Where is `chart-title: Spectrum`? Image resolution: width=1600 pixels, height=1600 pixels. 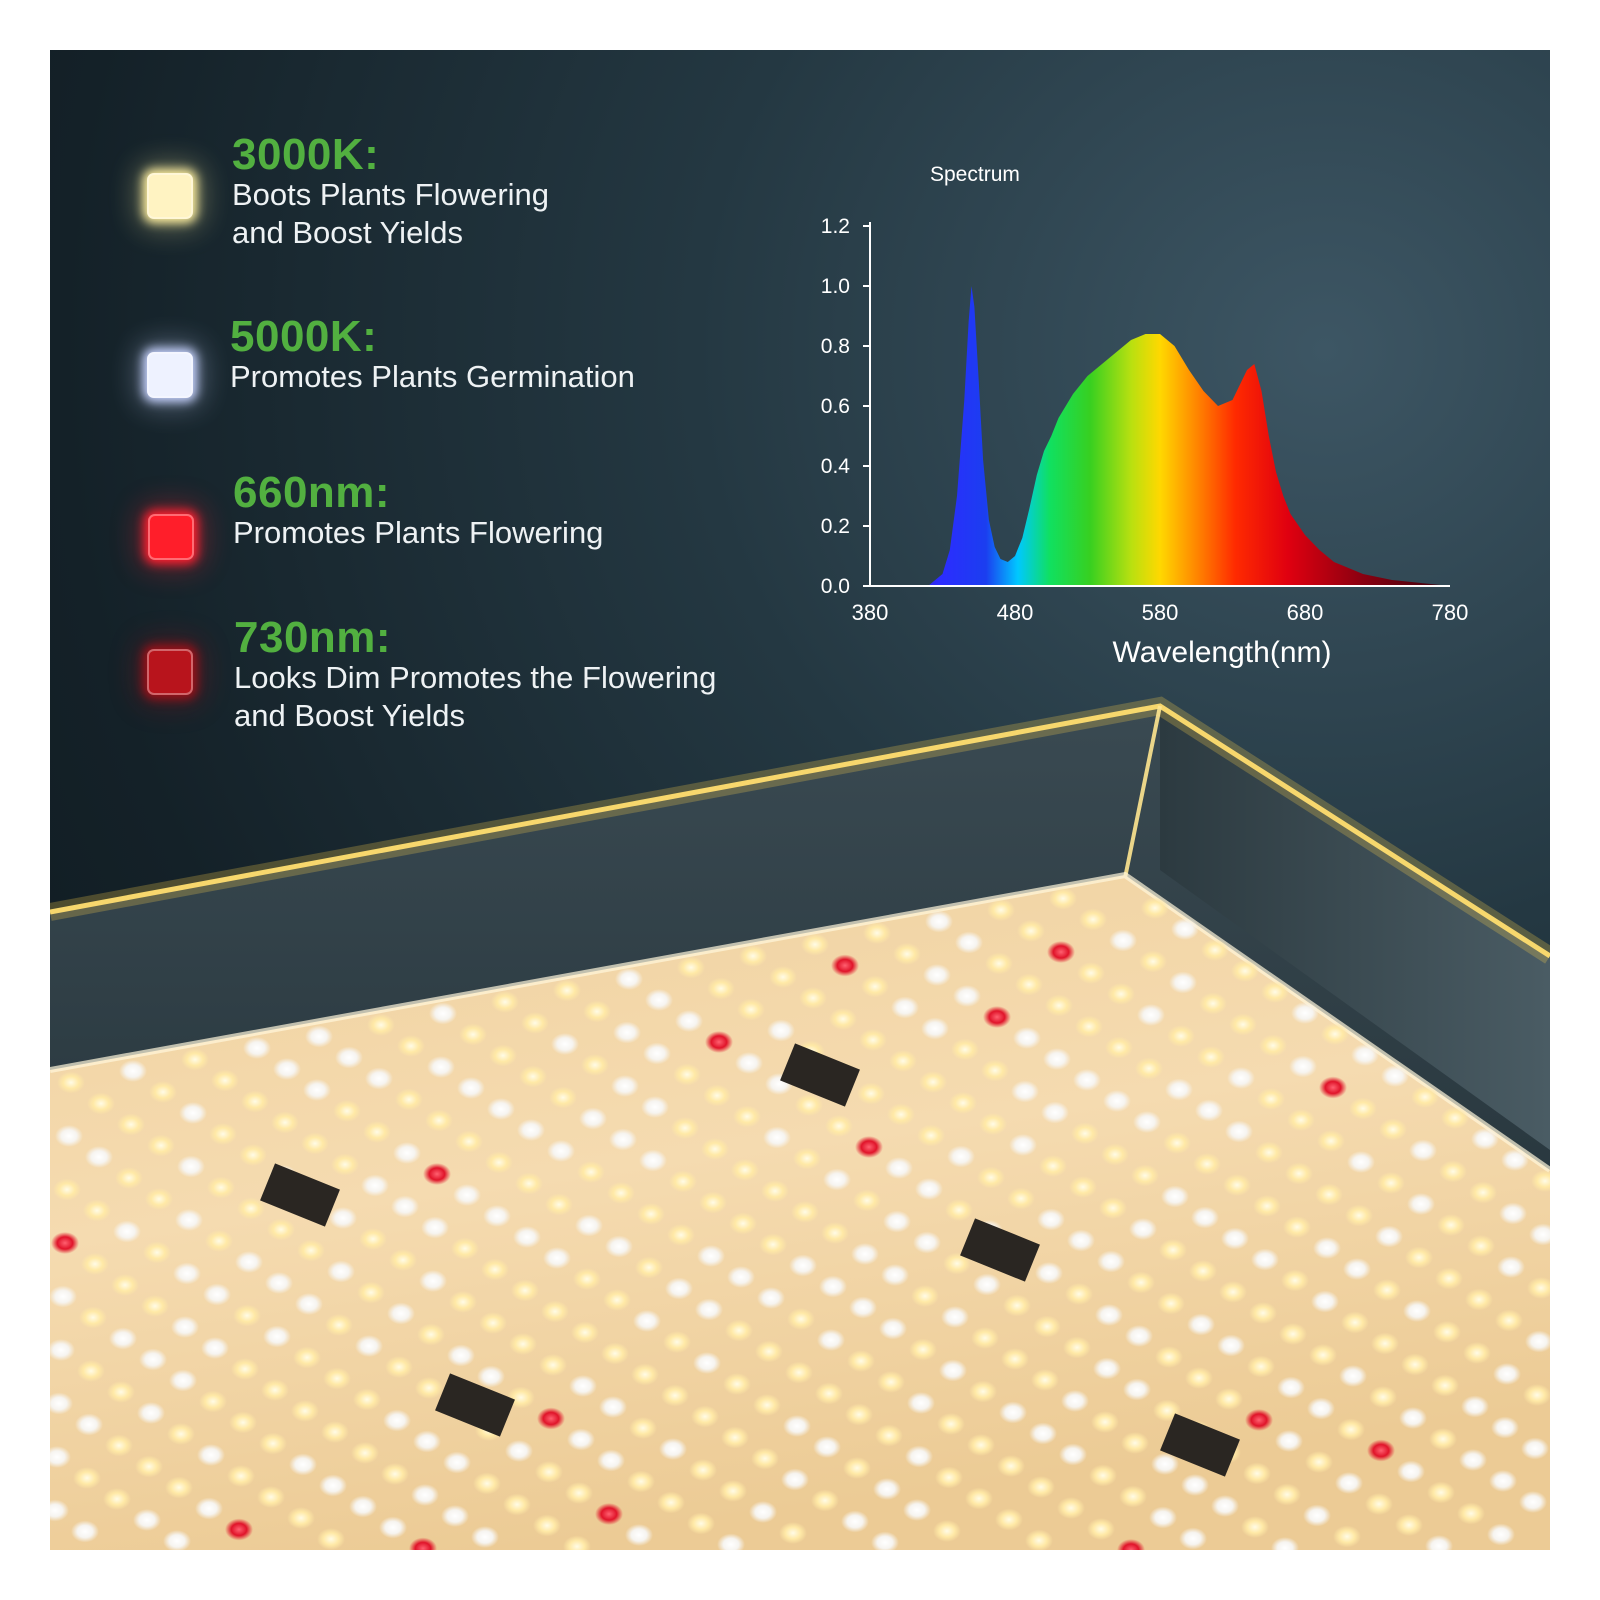 chart-title: Spectrum is located at coordinates (975, 174).